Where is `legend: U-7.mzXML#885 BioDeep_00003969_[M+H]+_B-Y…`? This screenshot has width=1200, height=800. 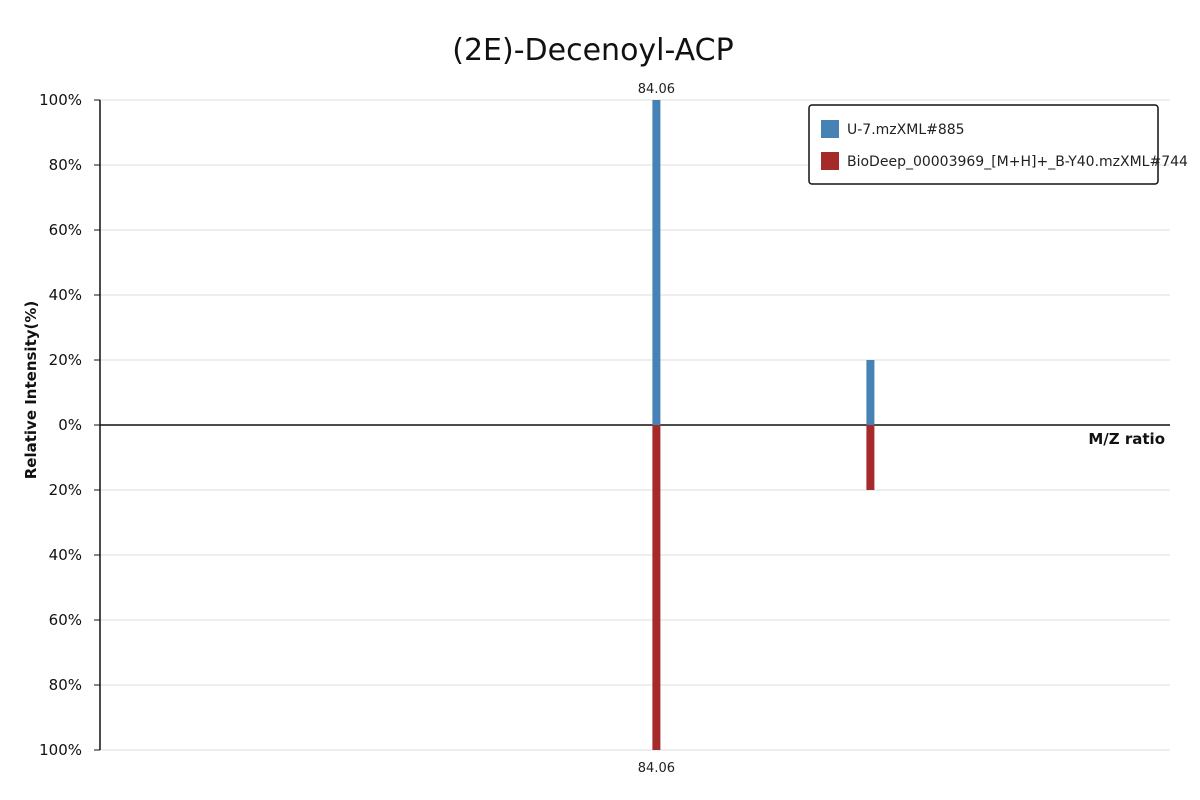 legend: U-7.mzXML#885 BioDeep_00003969_[M+H]+_B-Y… is located at coordinates (998, 144).